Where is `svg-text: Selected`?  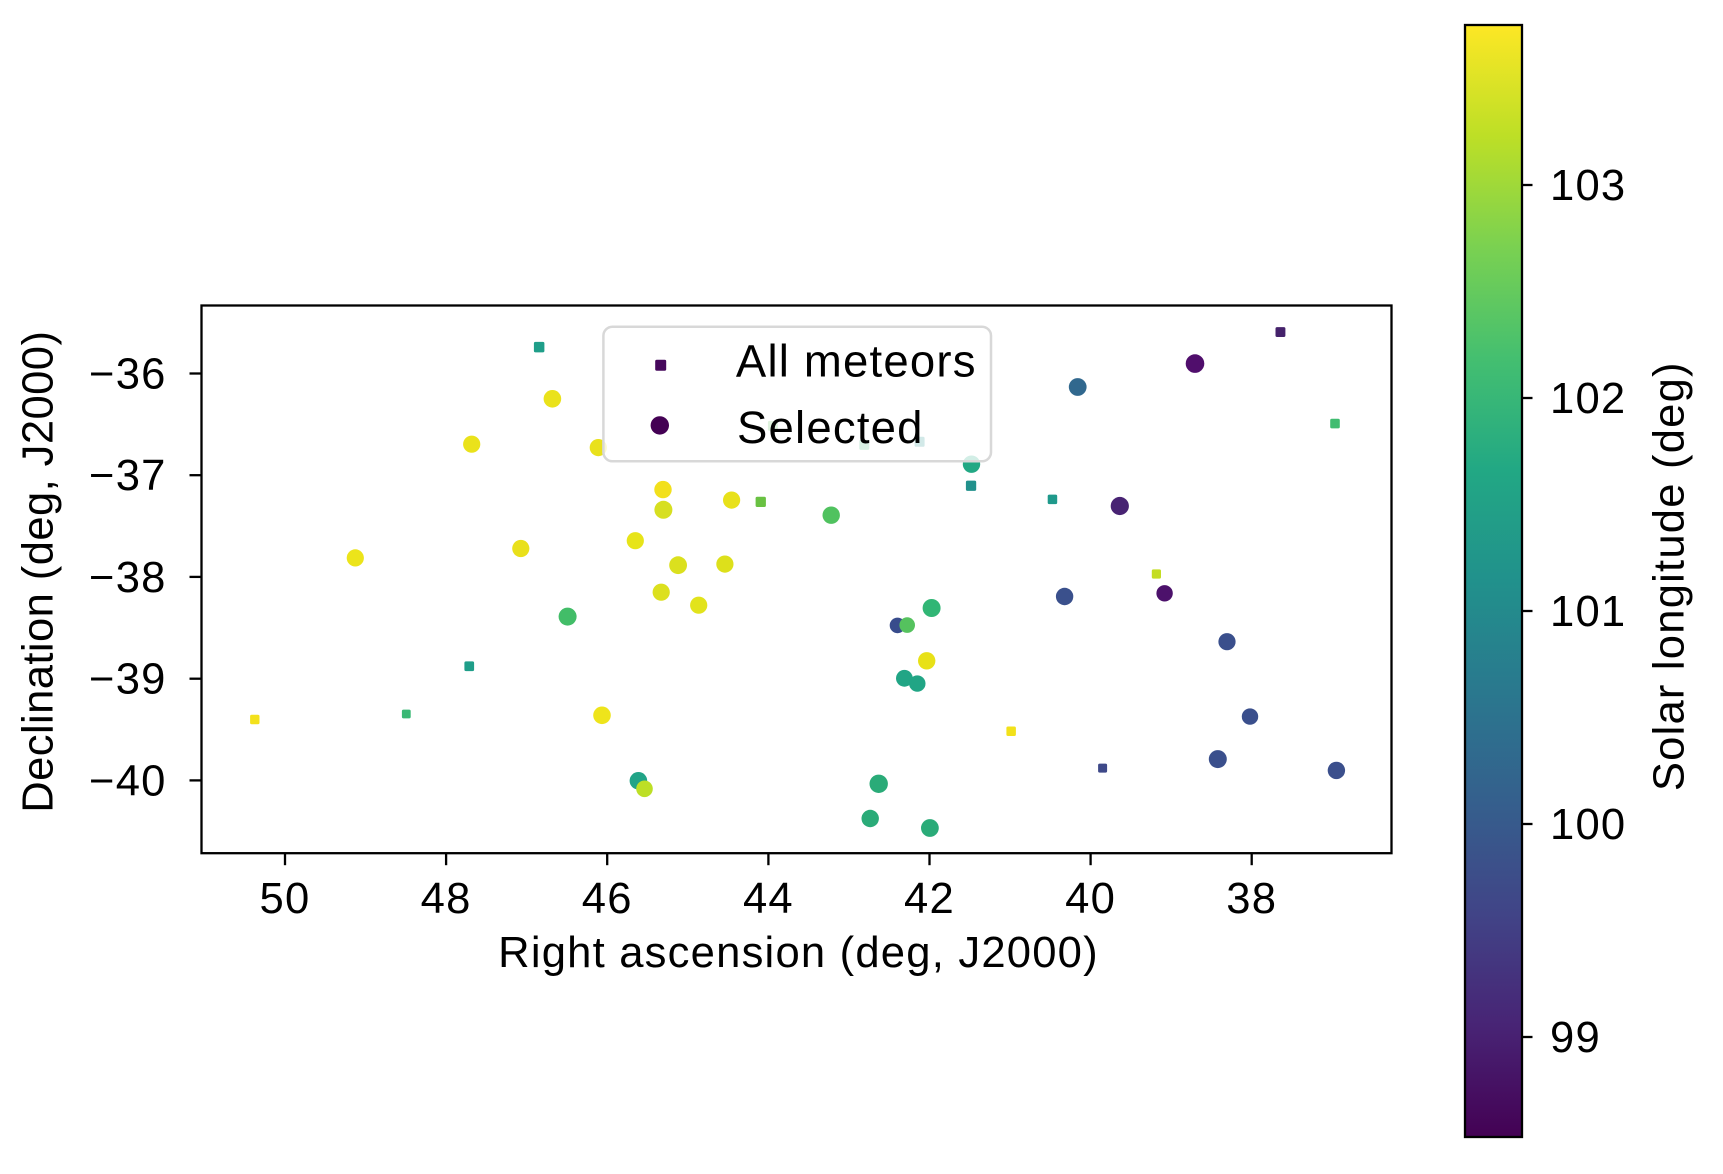
svg-text: Selected is located at coordinates (830, 427).